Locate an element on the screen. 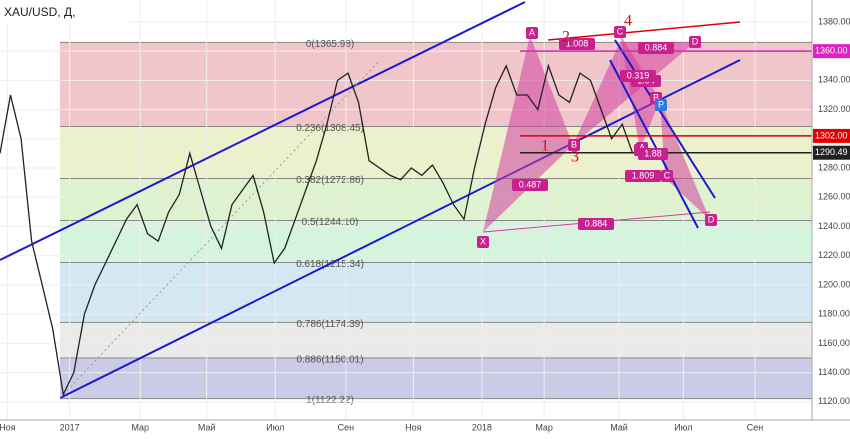  pattern-label: 1.008 is located at coordinates (577, 43).